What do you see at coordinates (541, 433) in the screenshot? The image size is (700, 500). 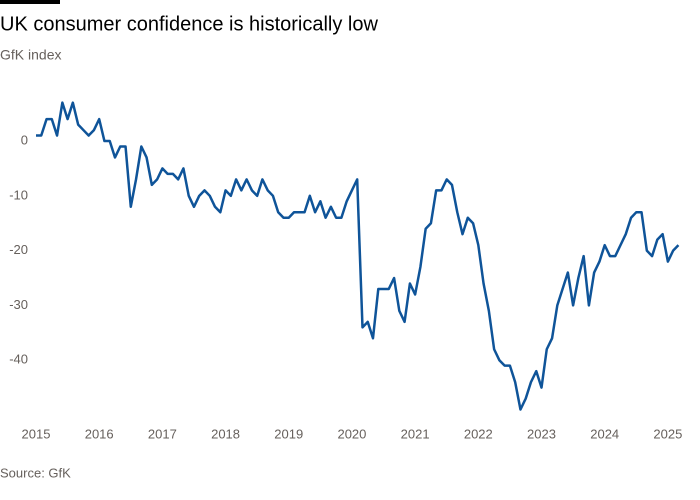 I see `x-tick-label: 2023` at bounding box center [541, 433].